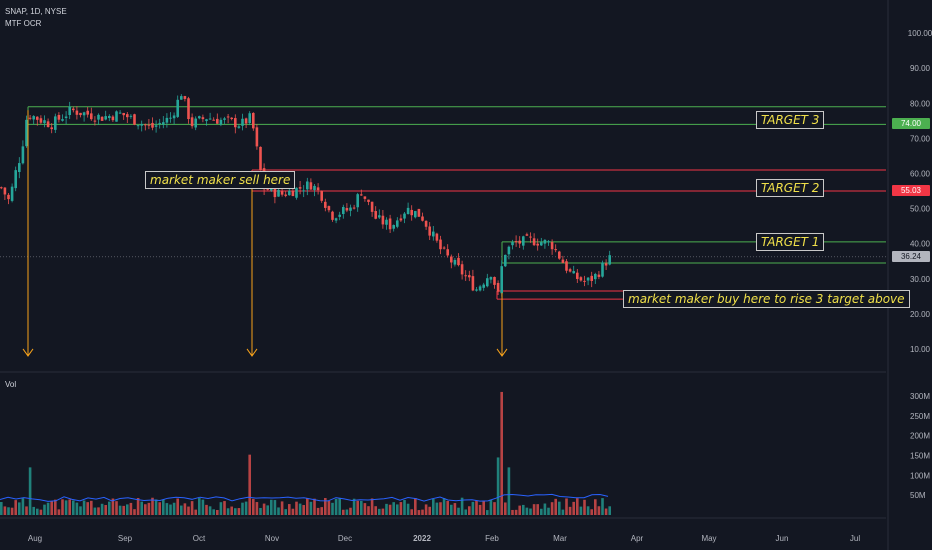  I want to click on time-tick-label: Sep, so click(125, 538).